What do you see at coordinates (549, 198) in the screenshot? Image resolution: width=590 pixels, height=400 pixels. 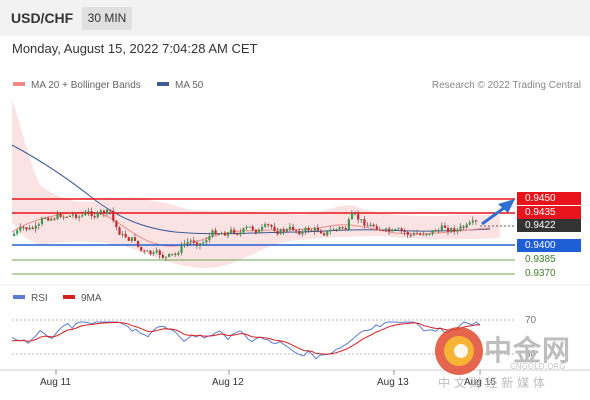 I see `resistance-2-label: 0.9450` at bounding box center [549, 198].